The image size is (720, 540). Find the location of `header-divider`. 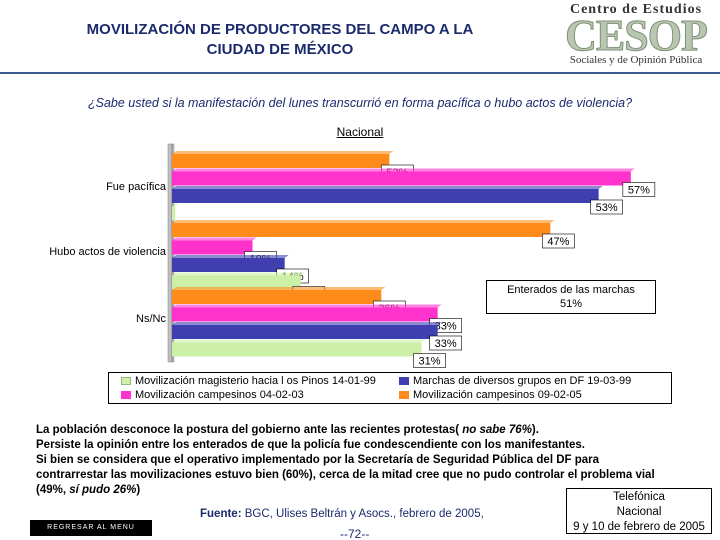

header-divider is located at coordinates (360, 73).